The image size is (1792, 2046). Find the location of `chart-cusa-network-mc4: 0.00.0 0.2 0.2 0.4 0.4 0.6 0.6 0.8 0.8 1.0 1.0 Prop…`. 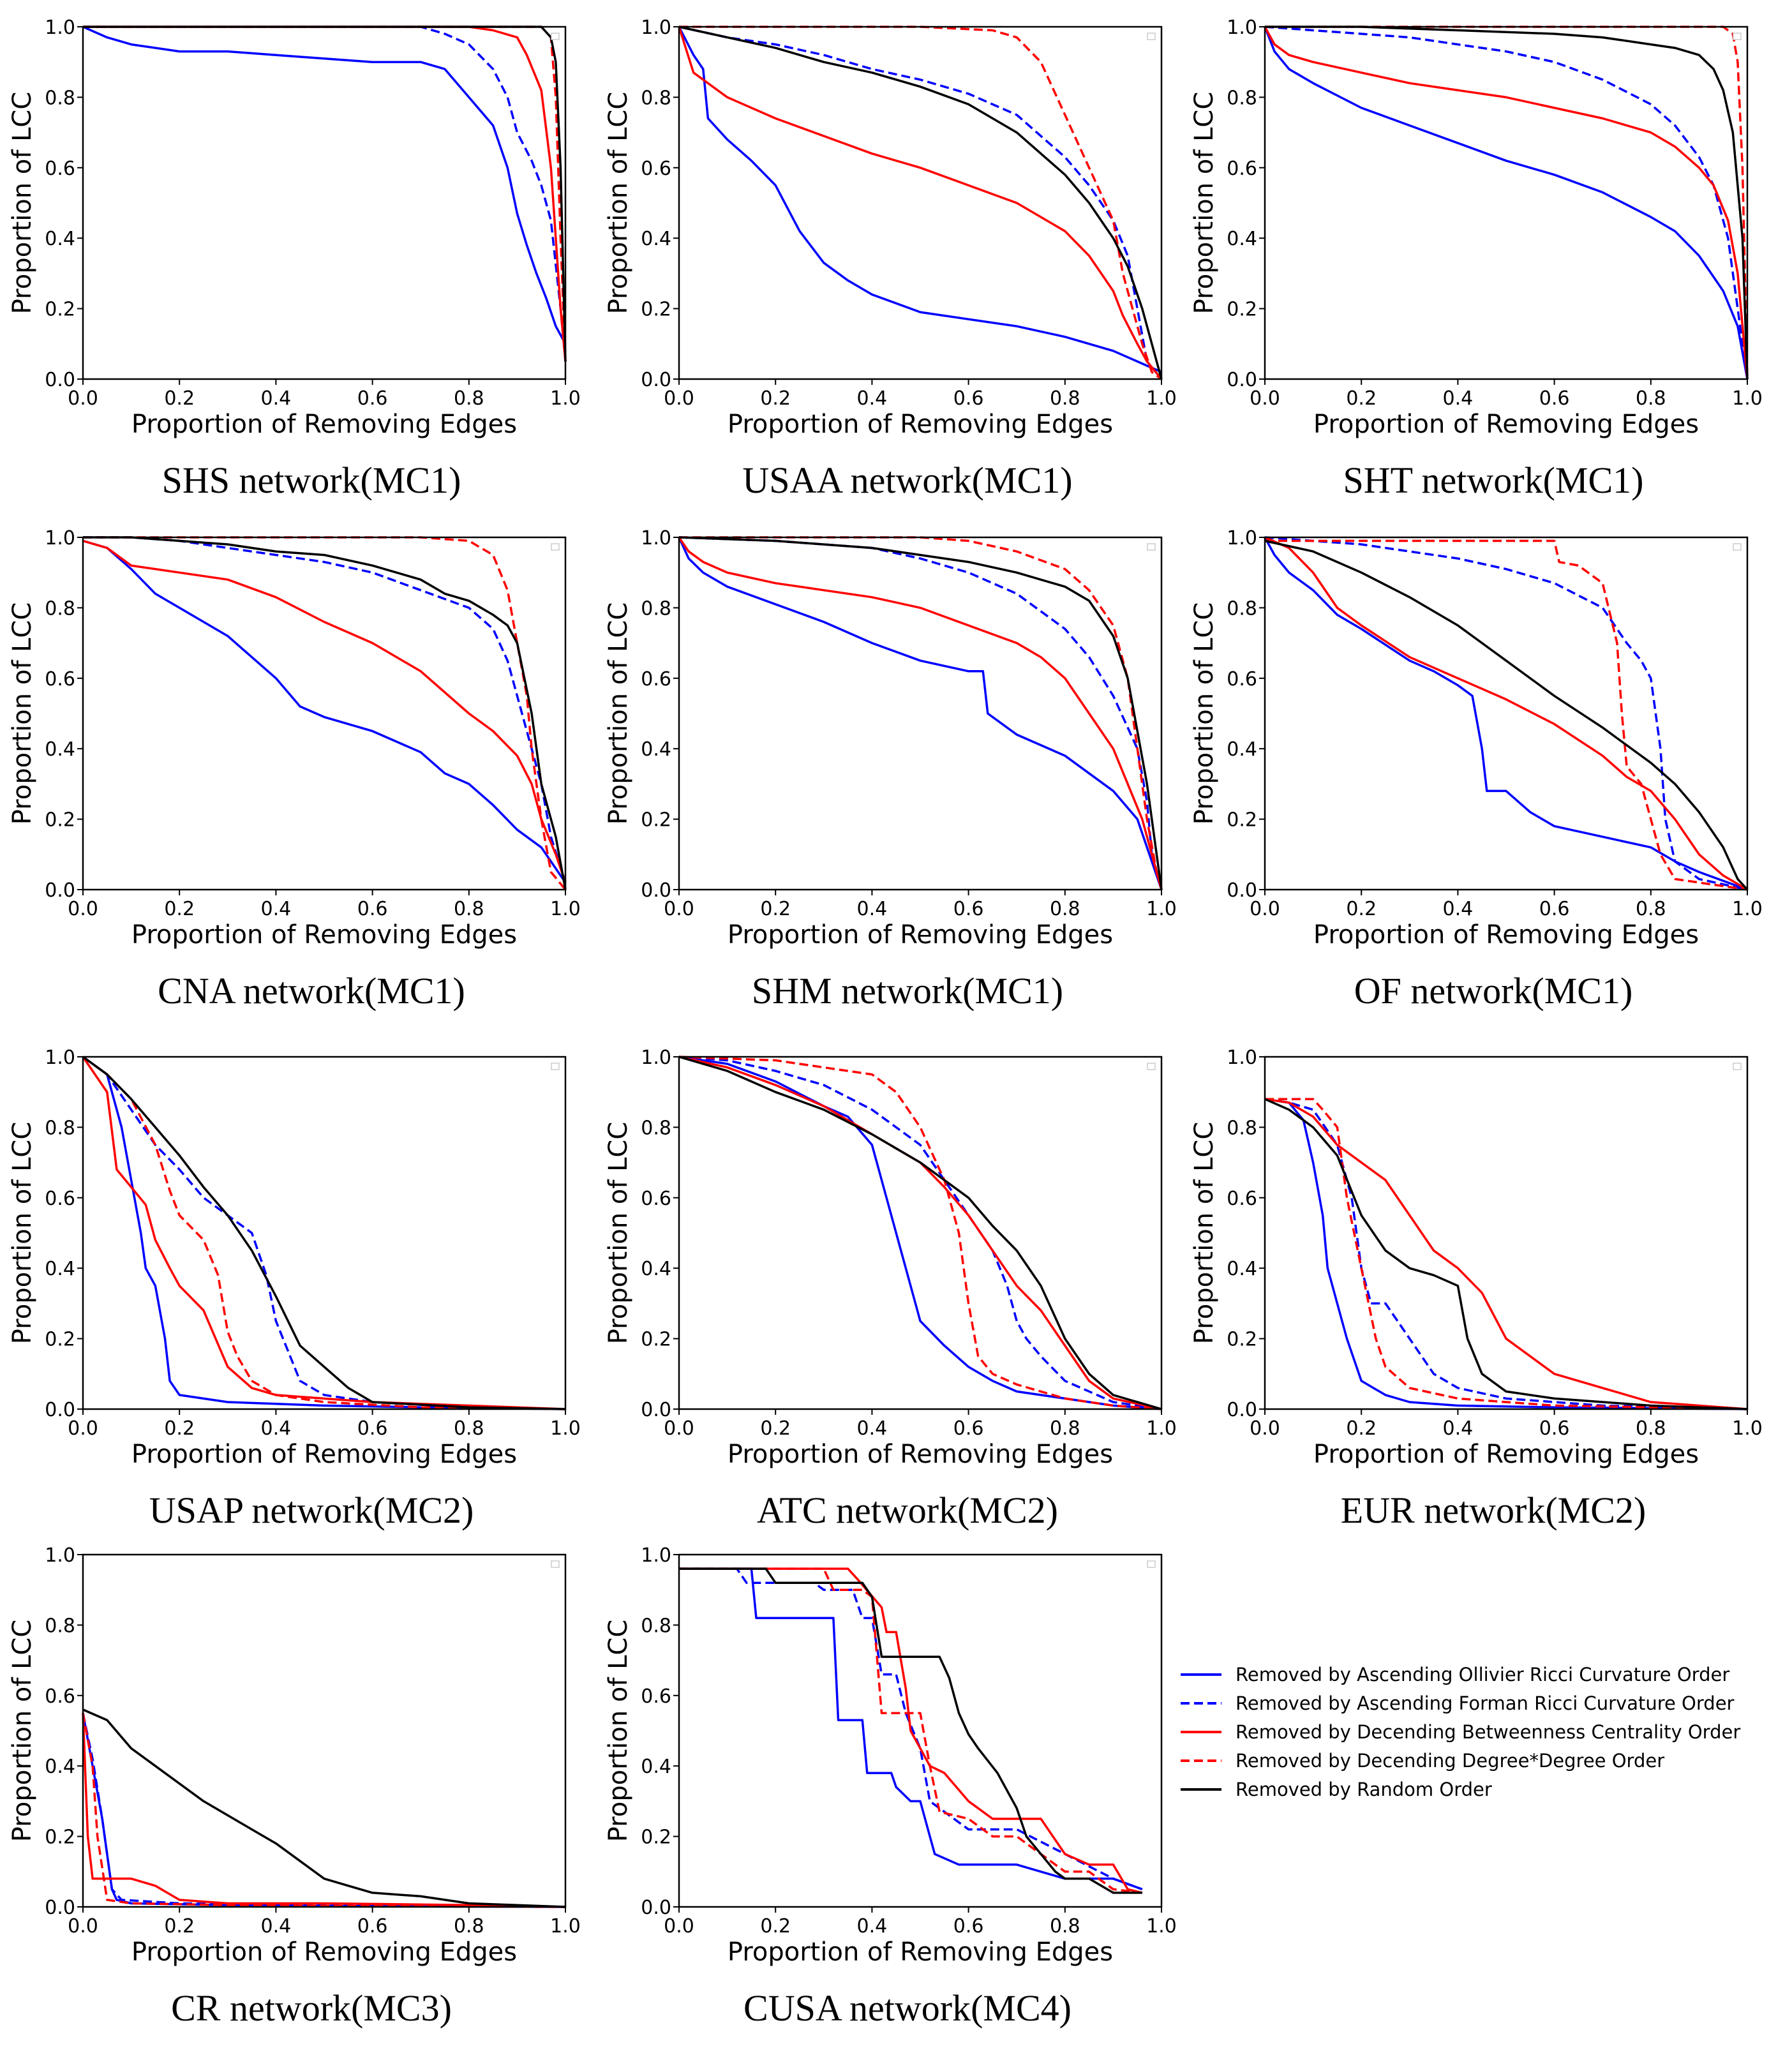

chart-cusa-network-mc4: 0.00.0 0.2 0.2 0.4 0.4 0.6 0.6 0.8 0.8 1.0 1.0 Prop… is located at coordinates (891, 1786).